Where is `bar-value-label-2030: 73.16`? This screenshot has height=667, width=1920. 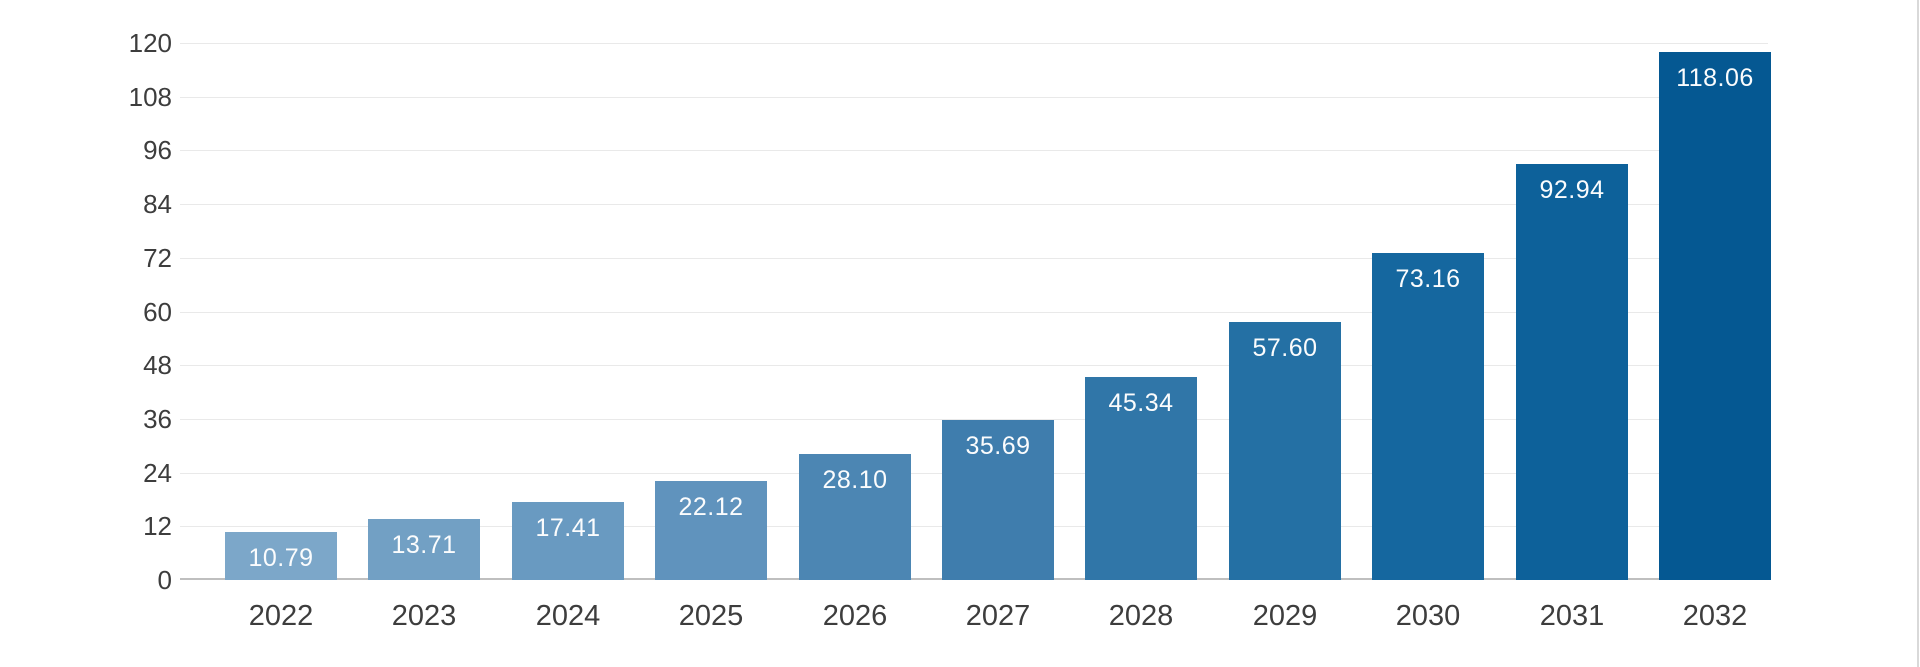 bar-value-label-2030: 73.16 is located at coordinates (1428, 279).